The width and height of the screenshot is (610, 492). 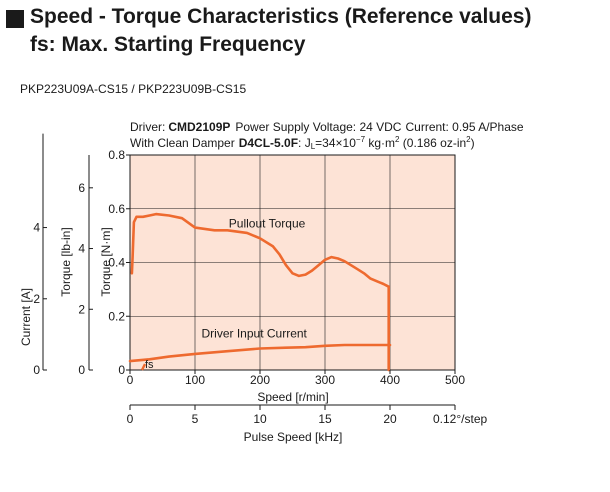 I want to click on curves, so click(x=260, y=292).